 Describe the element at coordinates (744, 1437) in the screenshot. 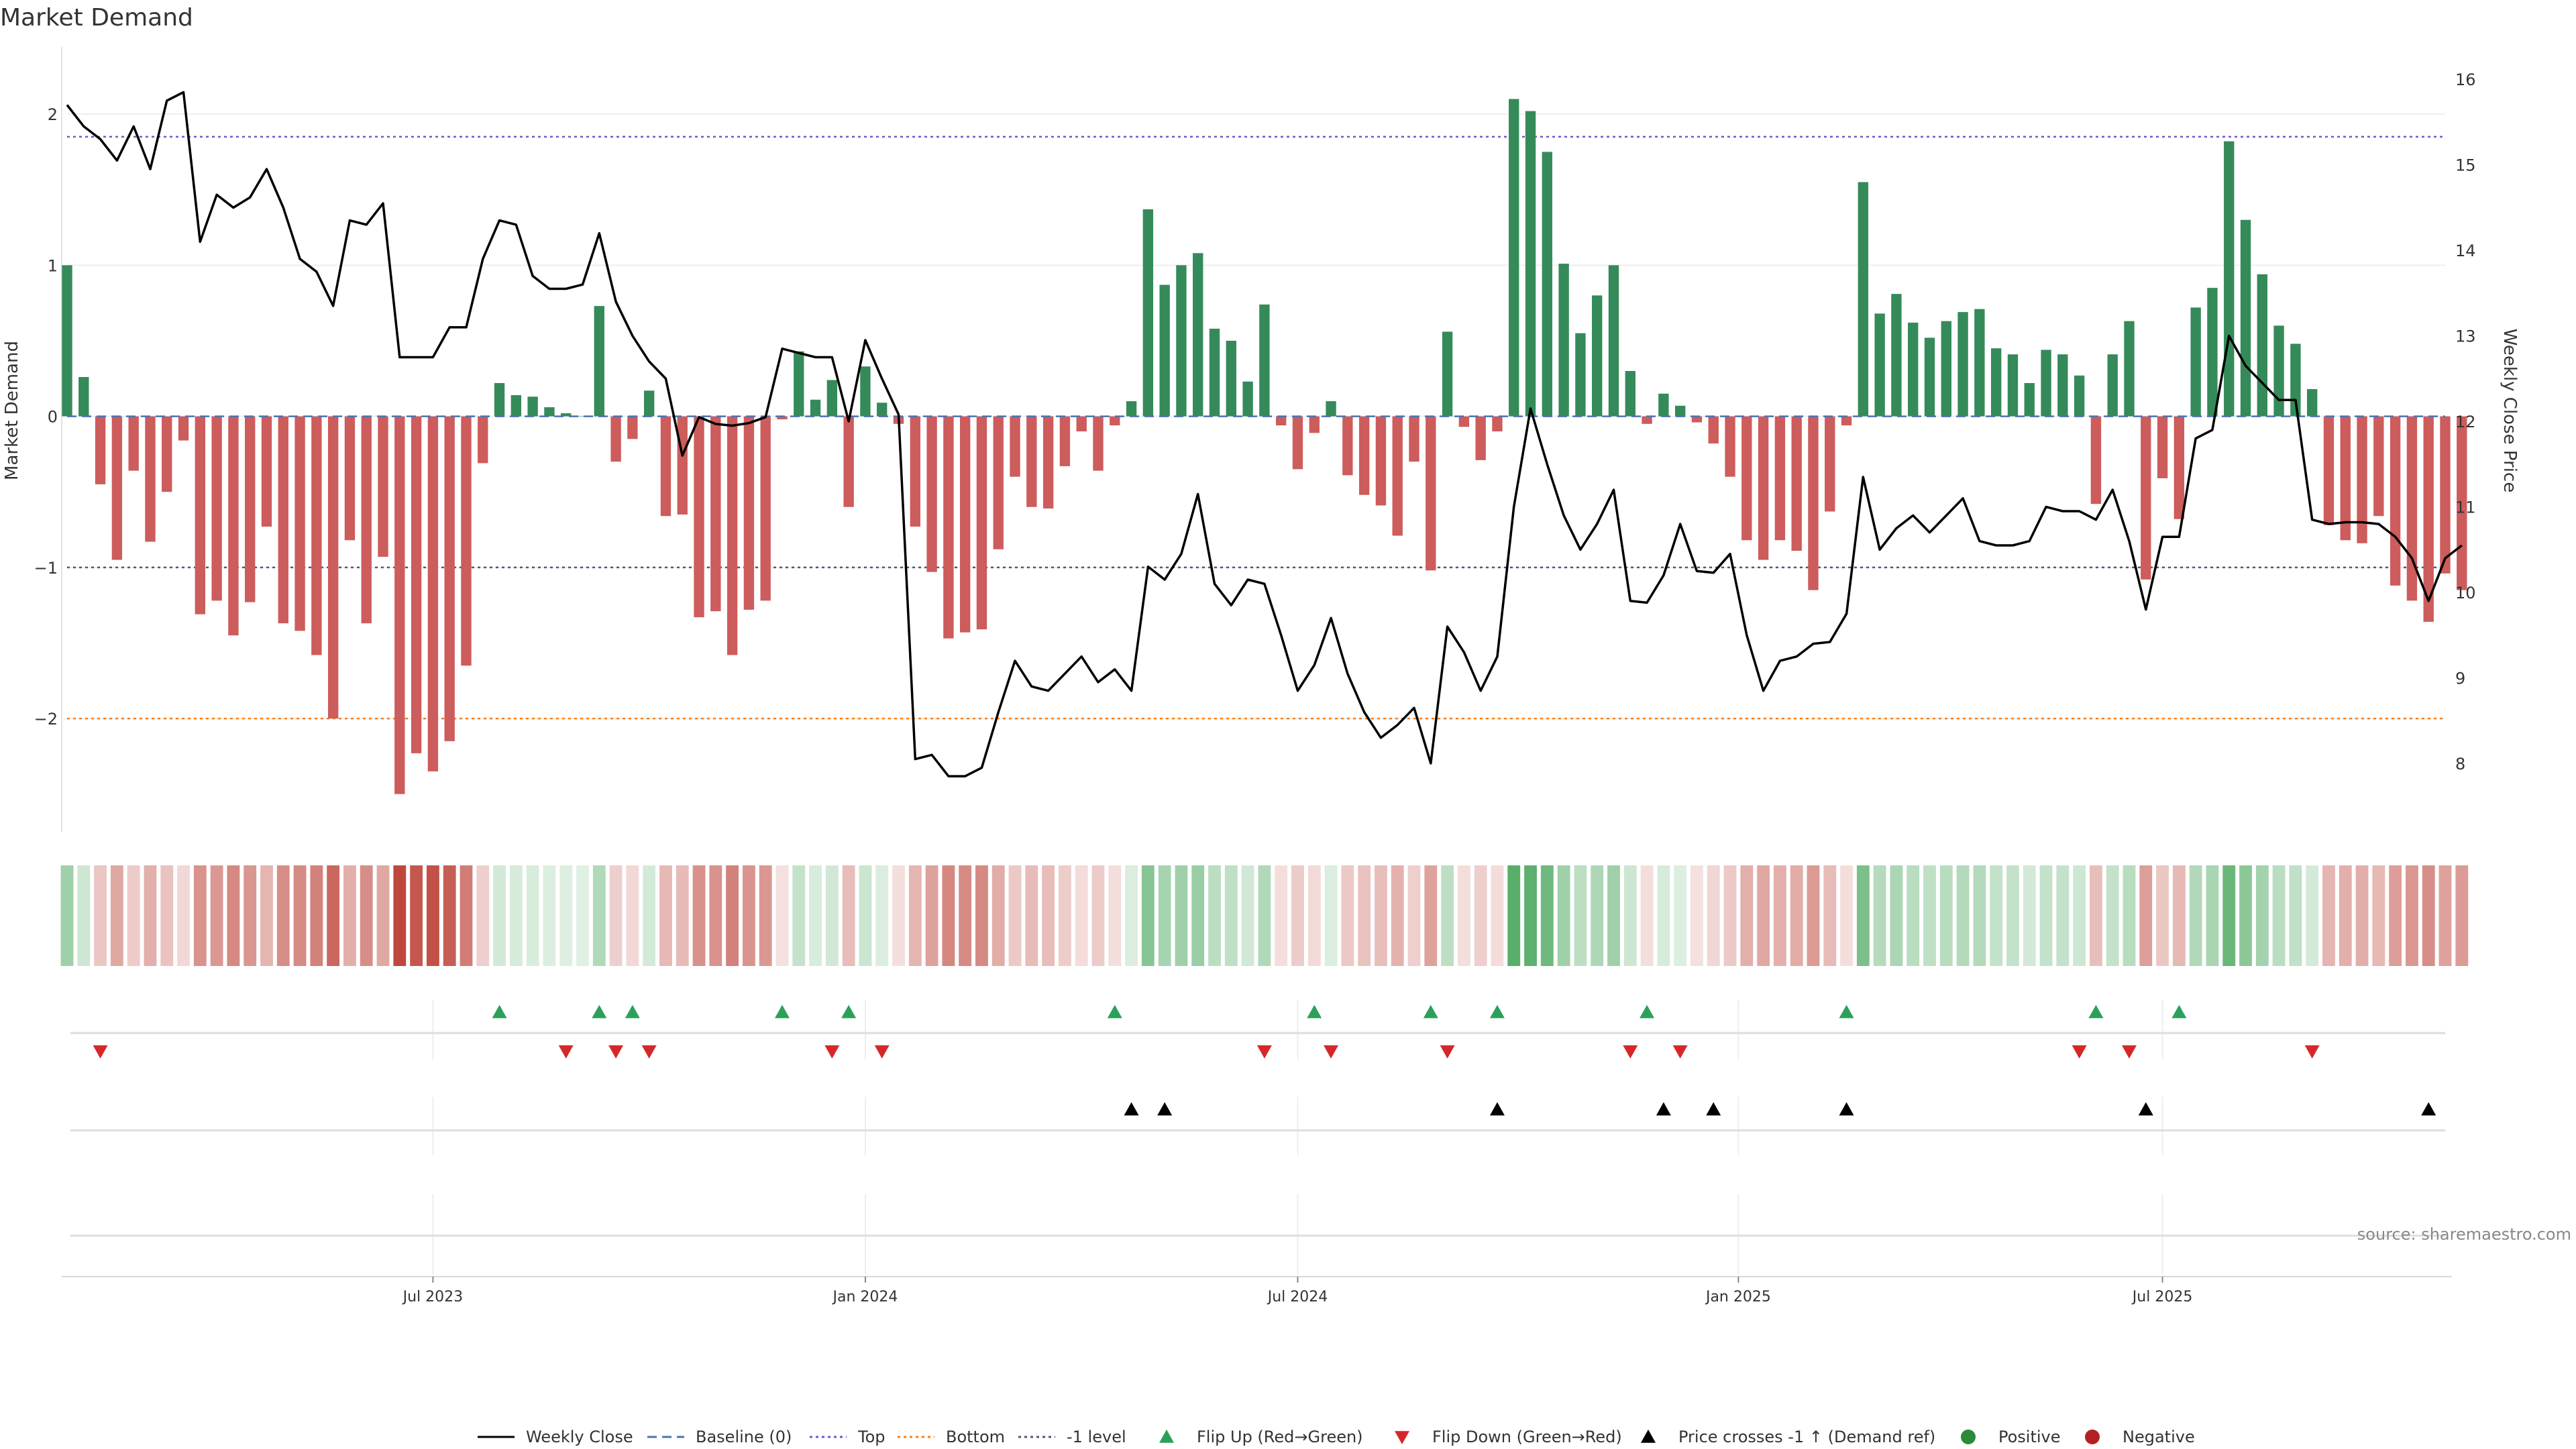

I see `legend-label: Baseline (0)` at that location.